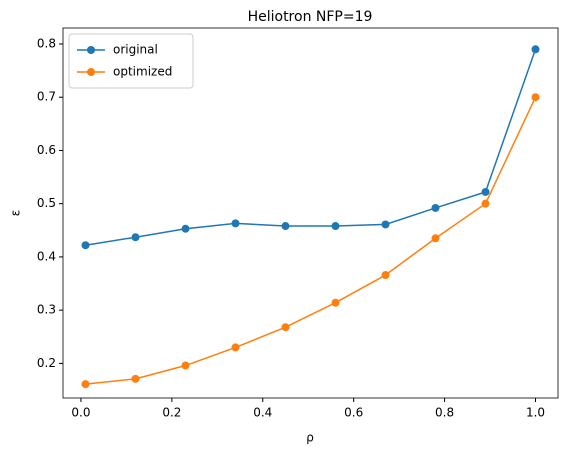 This screenshot has height=456, width=567. Describe the element at coordinates (131, 61) in the screenshot. I see `legend-box` at that location.